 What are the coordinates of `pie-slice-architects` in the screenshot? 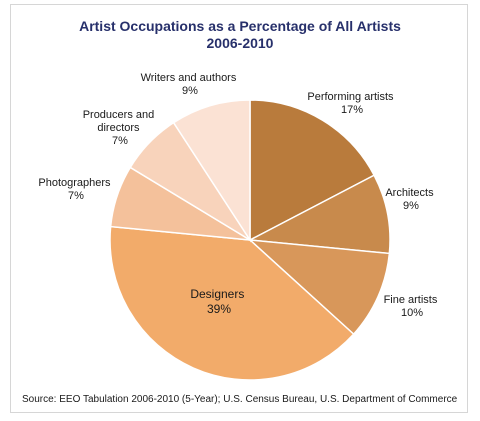 It's located at (319, 214).